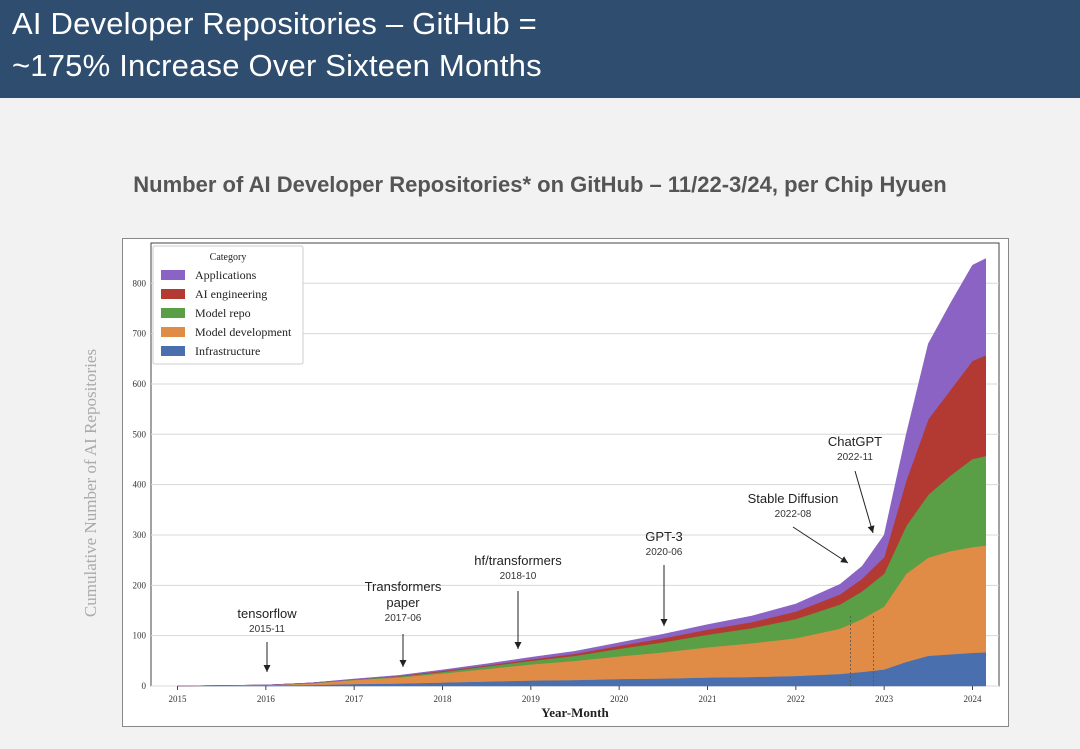  Describe the element at coordinates (140, 485) in the screenshot. I see `y-tick-label: 400` at that location.